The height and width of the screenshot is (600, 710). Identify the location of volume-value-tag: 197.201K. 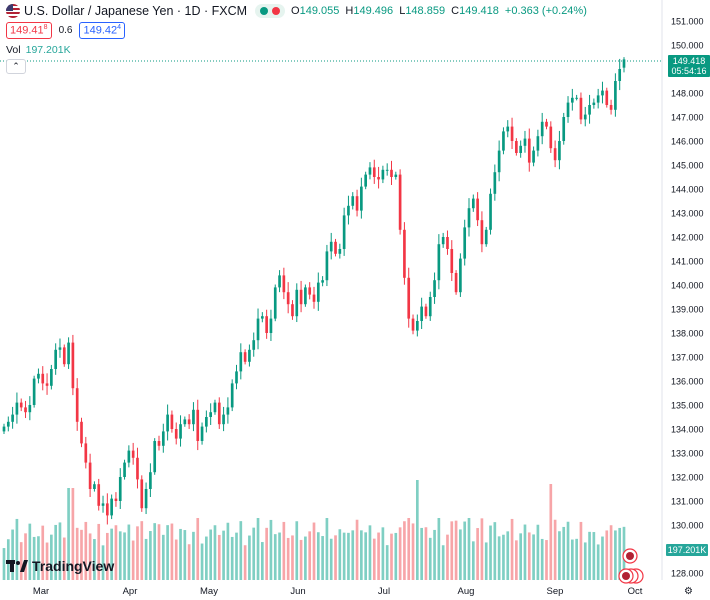
(687, 550).